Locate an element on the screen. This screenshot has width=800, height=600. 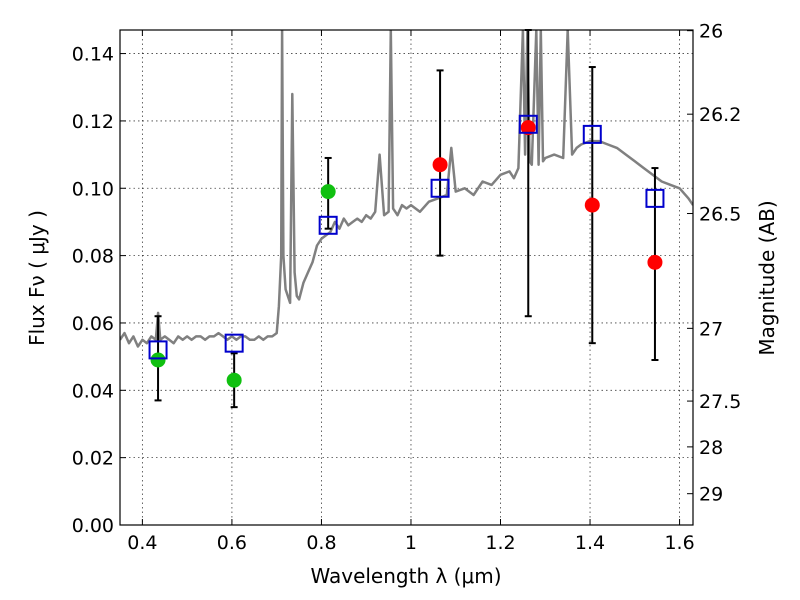
y2-tick-label: 28 is located at coordinates (711, 448).